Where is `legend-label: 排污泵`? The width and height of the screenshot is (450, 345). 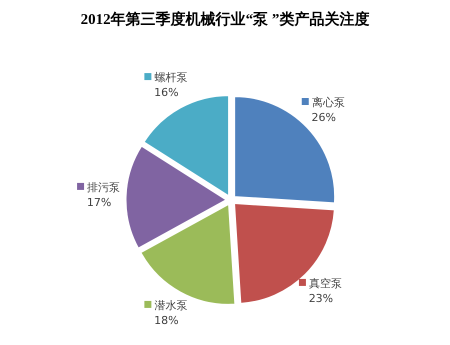
legend-label: 排污泵 is located at coordinates (103, 187).